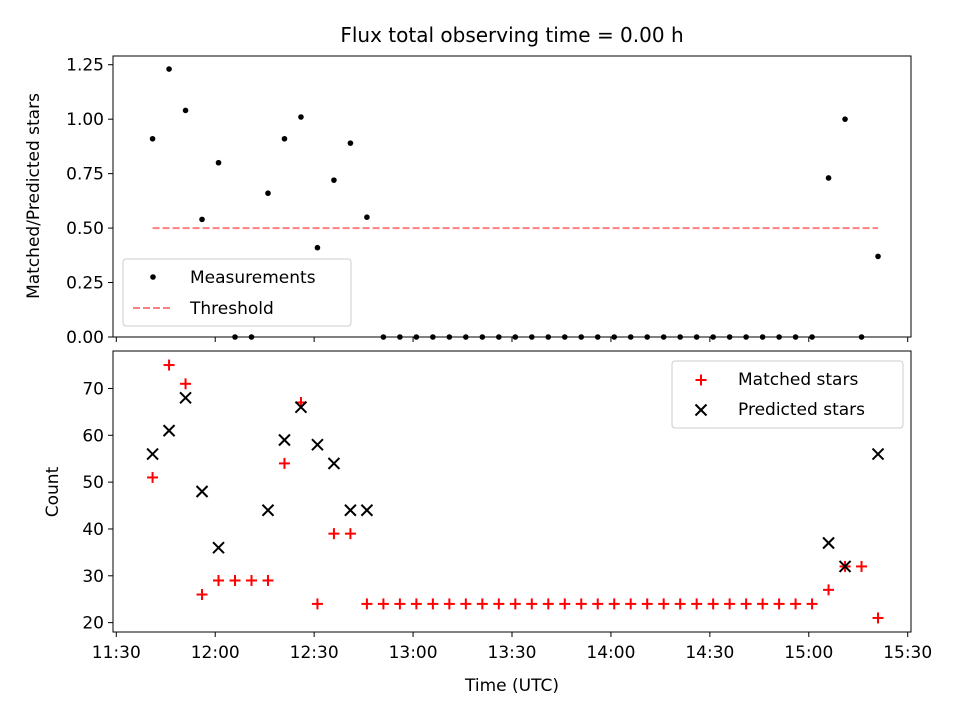 The height and width of the screenshot is (720, 960). Describe the element at coordinates (85, 120) in the screenshot. I see `top-y-tick-label: 1.00` at that location.